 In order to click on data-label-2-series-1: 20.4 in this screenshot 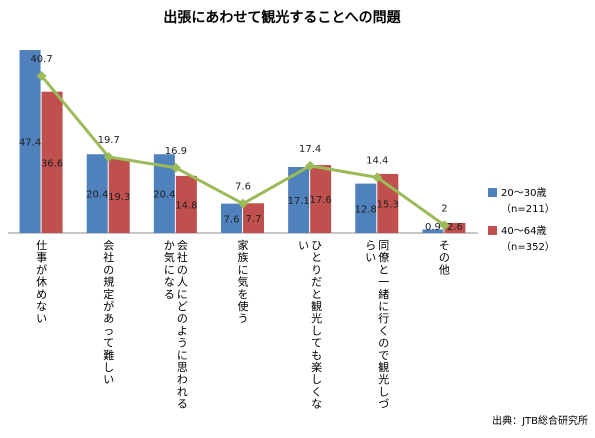, I will do `click(97, 195)`.